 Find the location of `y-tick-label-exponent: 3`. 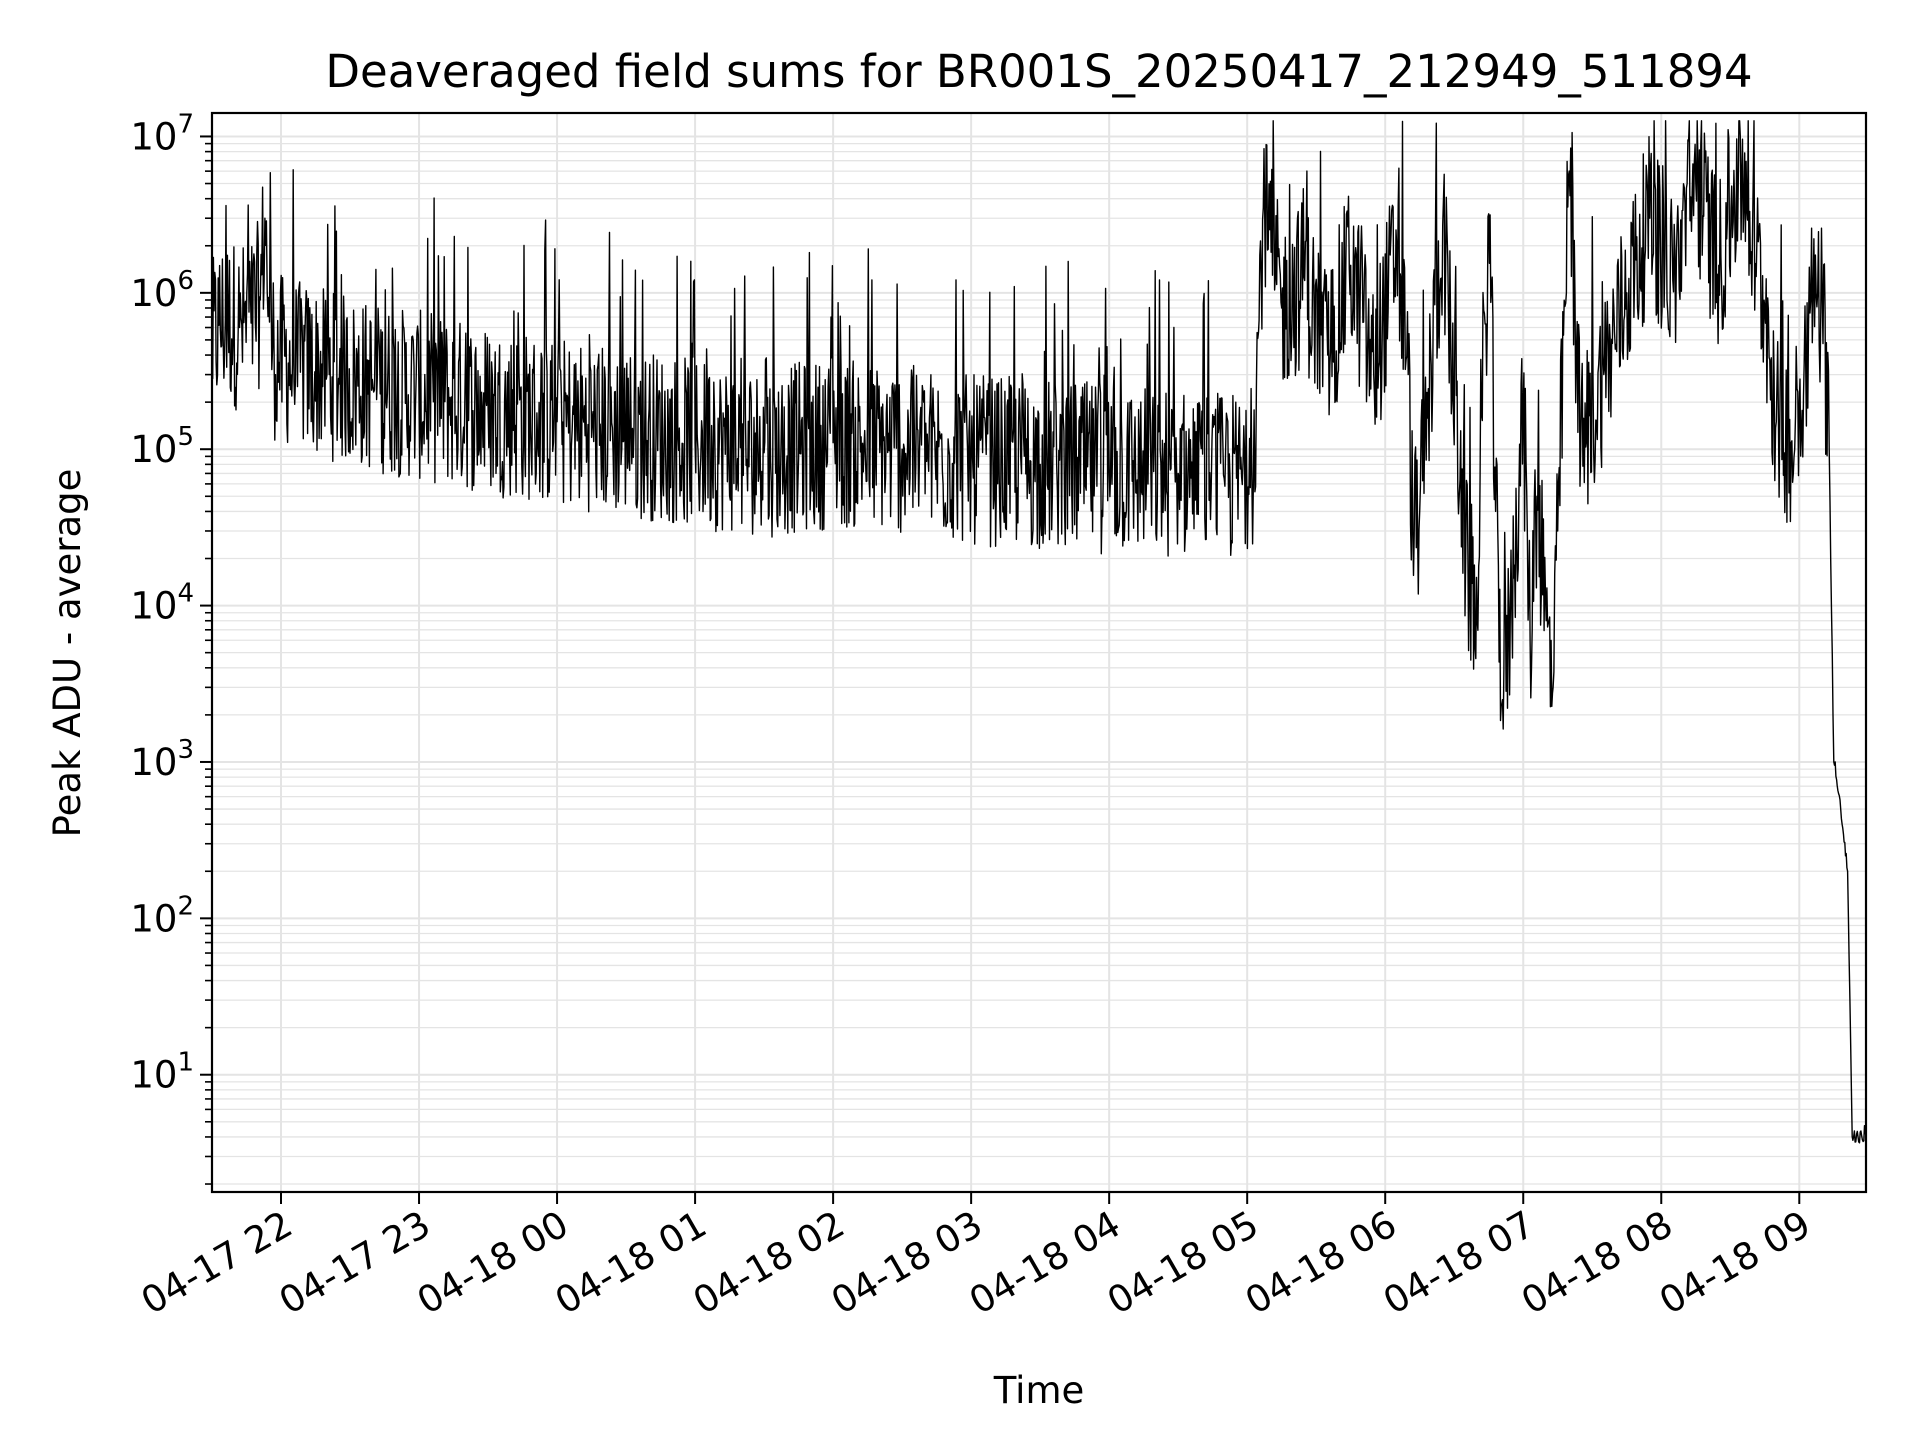

y-tick-label-exponent: 3 is located at coordinates (185, 750).